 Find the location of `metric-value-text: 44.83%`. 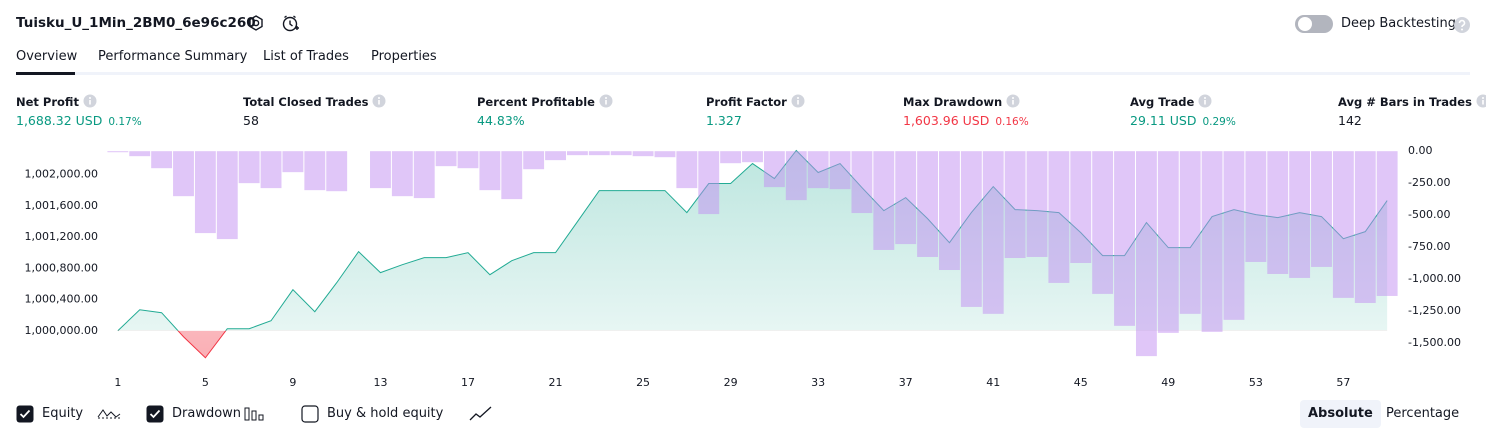

metric-value-text: 44.83% is located at coordinates (501, 120).